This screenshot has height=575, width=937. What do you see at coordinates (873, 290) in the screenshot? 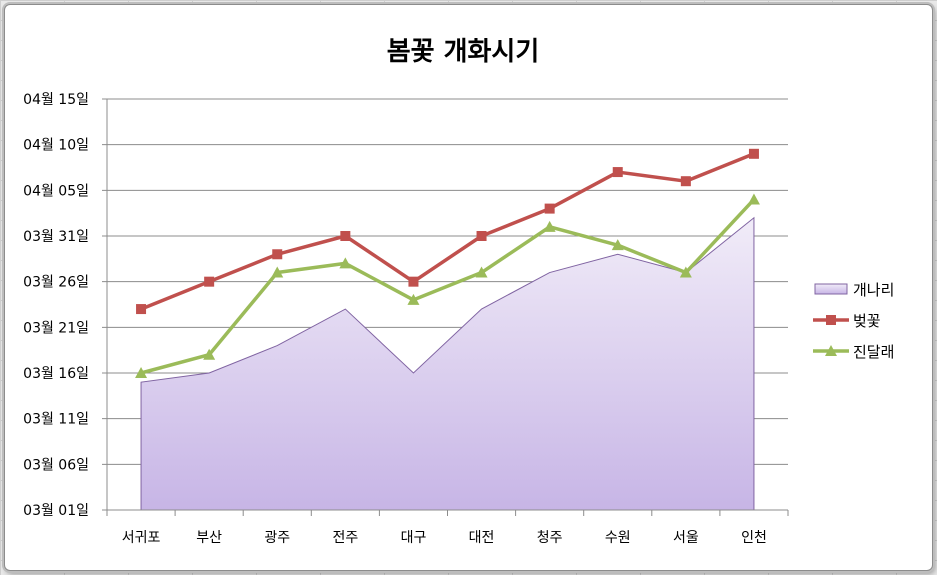
I see `legend-label: 개나리` at bounding box center [873, 290].